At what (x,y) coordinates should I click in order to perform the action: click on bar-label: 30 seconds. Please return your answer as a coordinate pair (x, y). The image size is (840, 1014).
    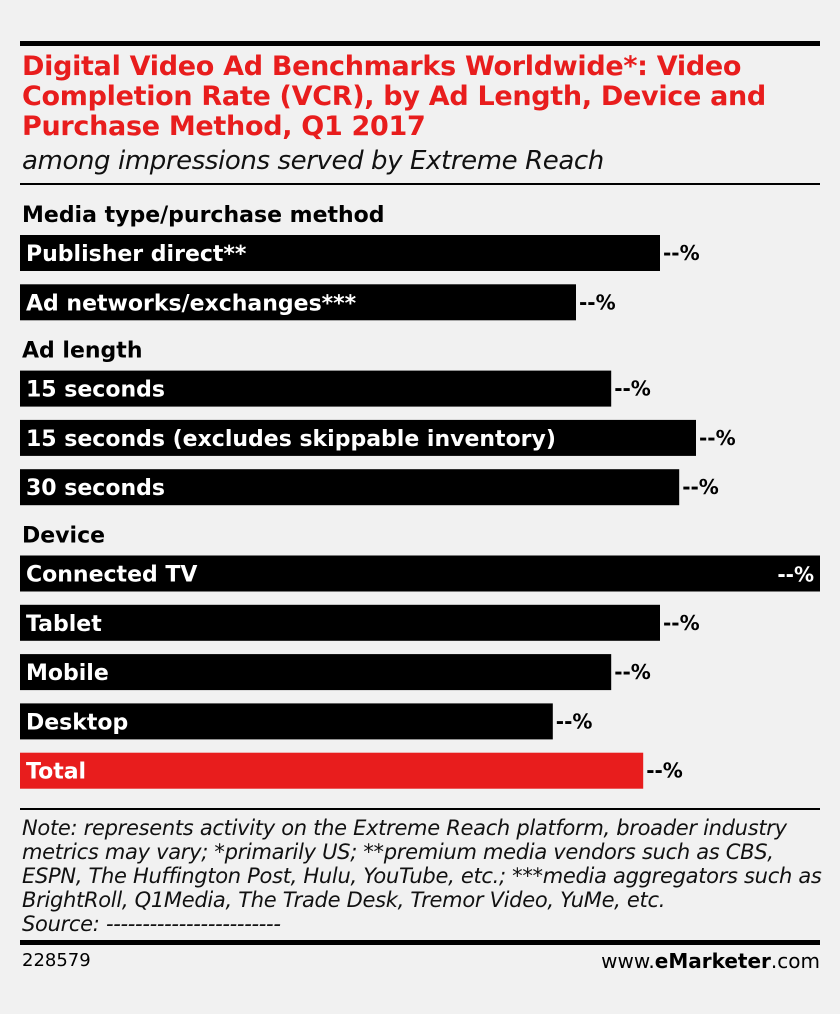
    Looking at the image, I should click on (95, 488).